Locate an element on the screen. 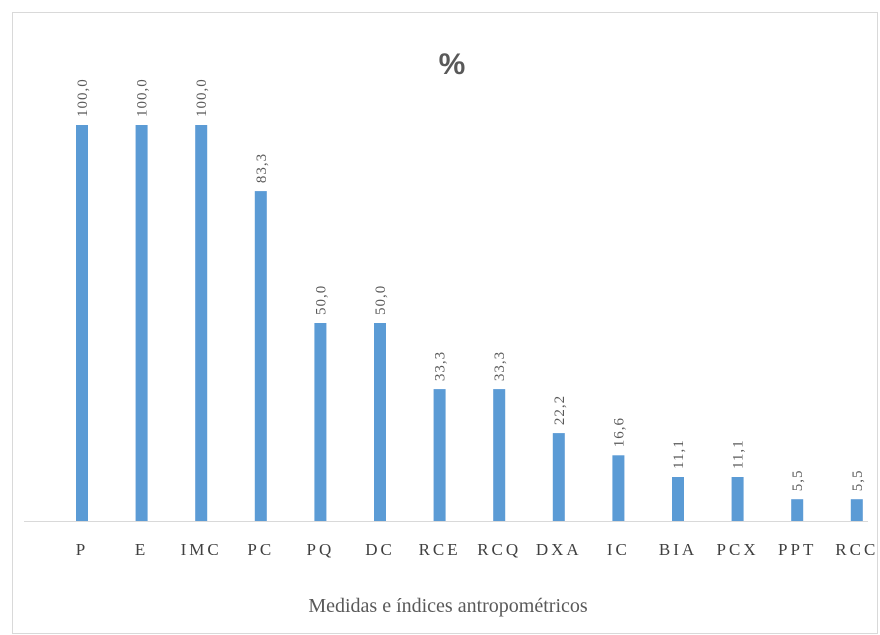 The width and height of the screenshot is (880, 635). bar-imc is located at coordinates (201, 323).